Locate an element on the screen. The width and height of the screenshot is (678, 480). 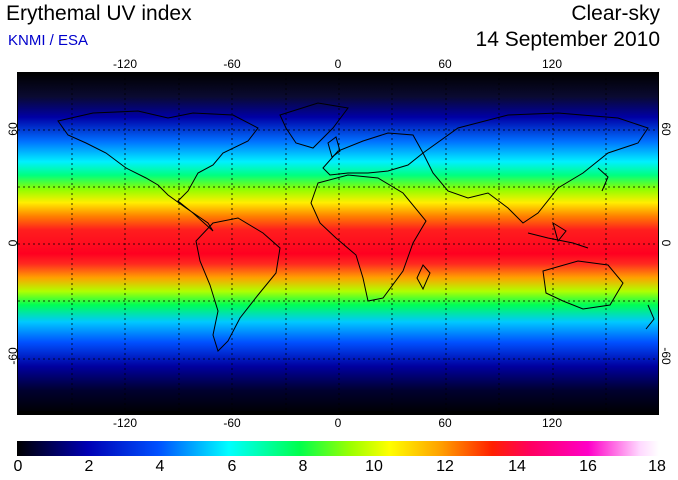
colorbar-tick-label: 12 is located at coordinates (445, 466).